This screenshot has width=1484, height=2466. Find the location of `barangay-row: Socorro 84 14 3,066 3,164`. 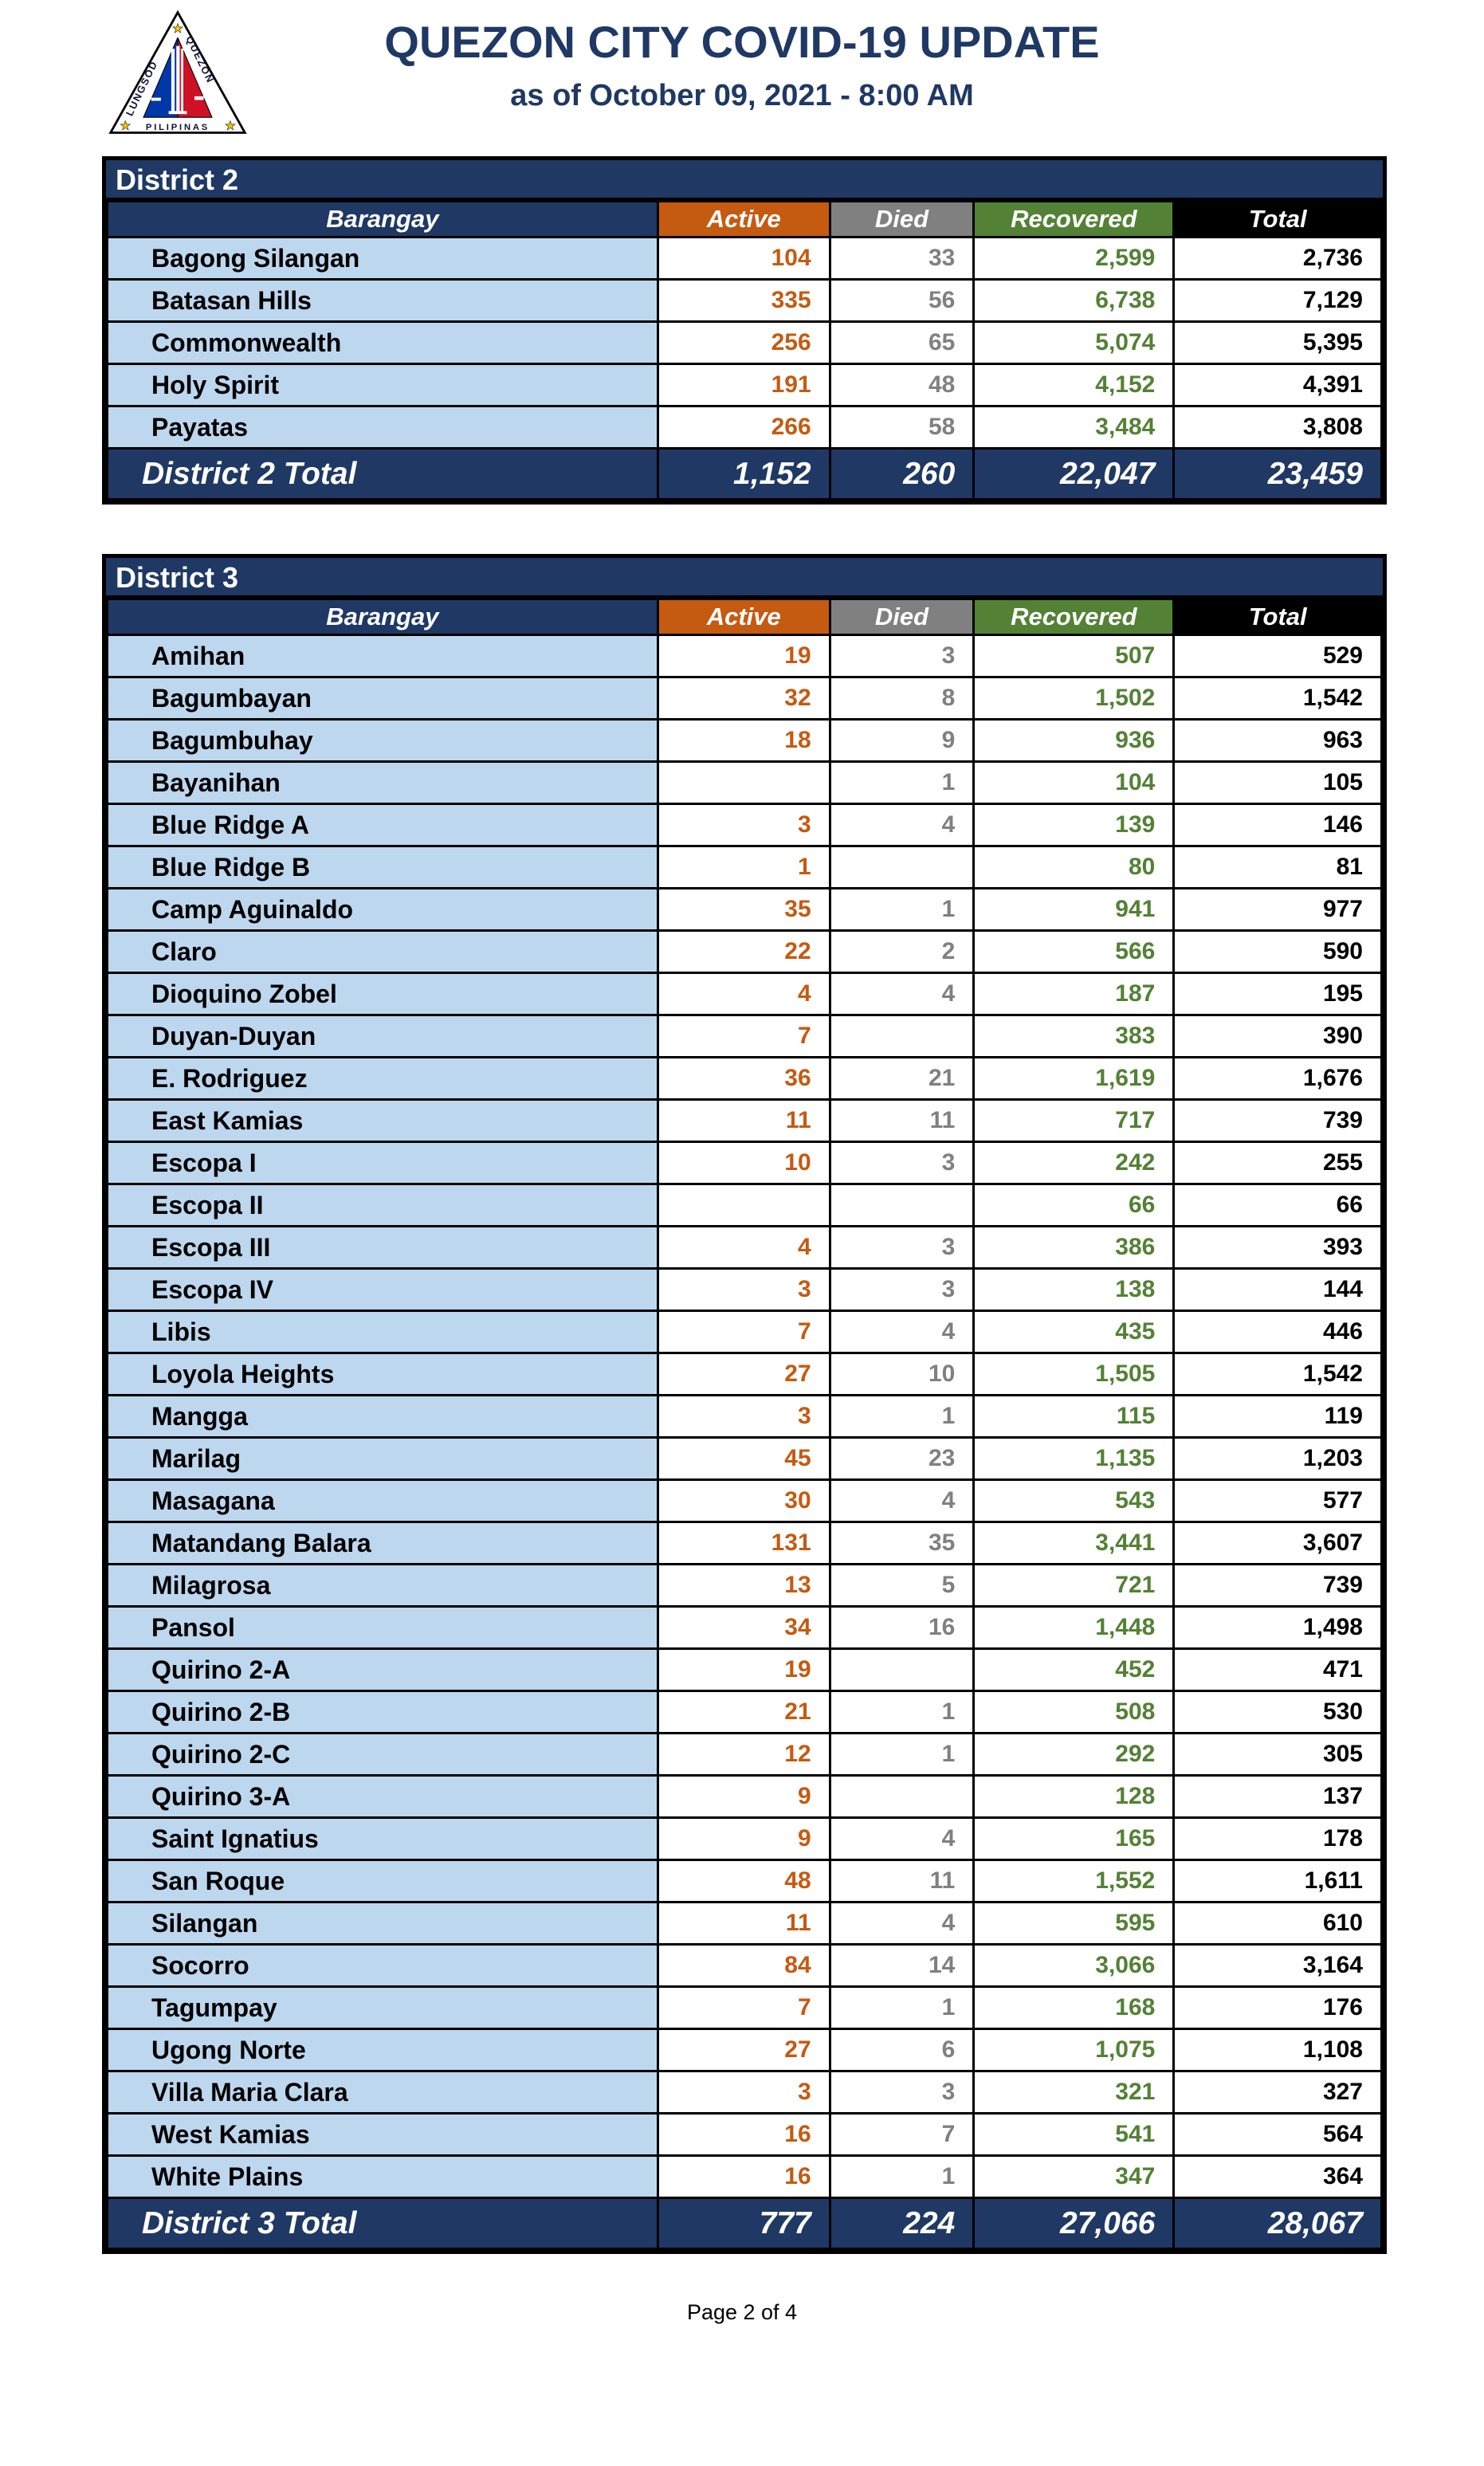

barangay-row: Socorro 84 14 3,066 3,164 is located at coordinates (744, 1966).